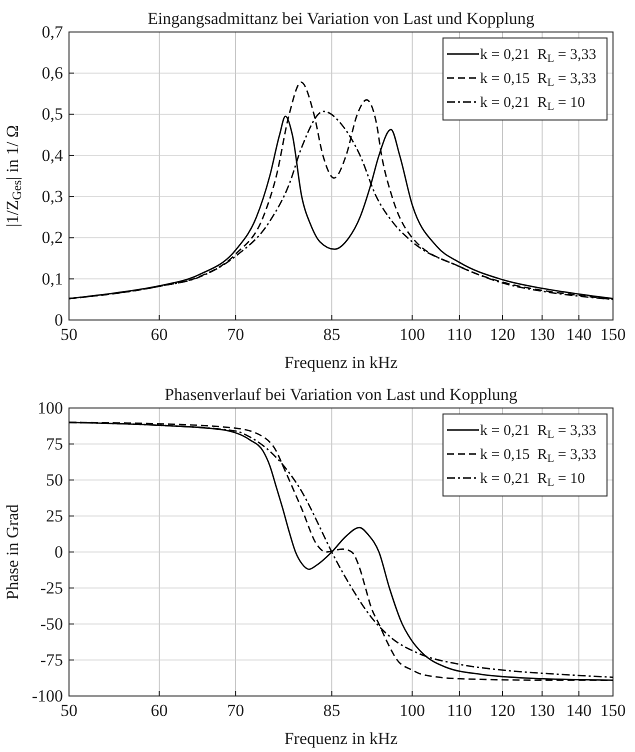 The image size is (635, 752). Describe the element at coordinates (52, 278) in the screenshot. I see `y-tick-label: 0,1` at that location.